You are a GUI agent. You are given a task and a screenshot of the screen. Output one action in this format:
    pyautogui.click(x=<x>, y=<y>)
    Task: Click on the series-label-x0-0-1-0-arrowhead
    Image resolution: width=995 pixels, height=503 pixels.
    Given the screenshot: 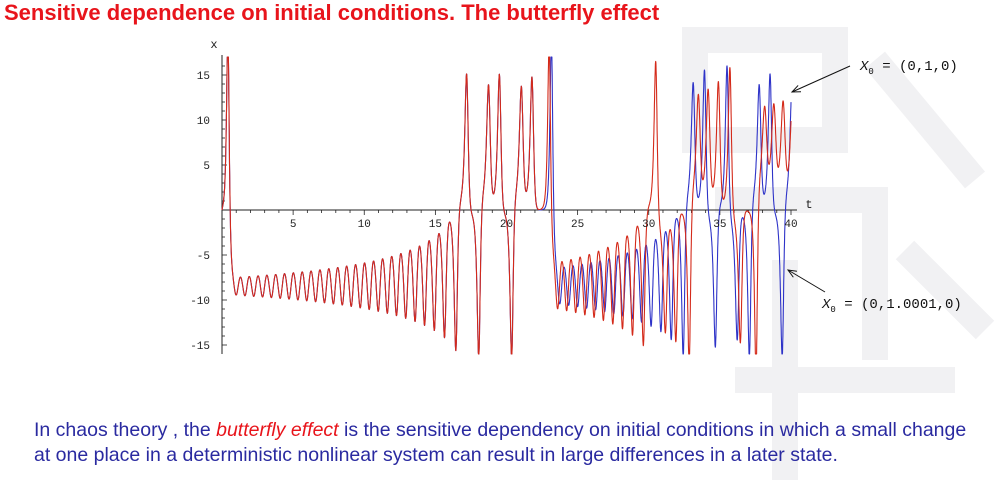 What is the action you would take?
    pyautogui.click(x=796, y=89)
    